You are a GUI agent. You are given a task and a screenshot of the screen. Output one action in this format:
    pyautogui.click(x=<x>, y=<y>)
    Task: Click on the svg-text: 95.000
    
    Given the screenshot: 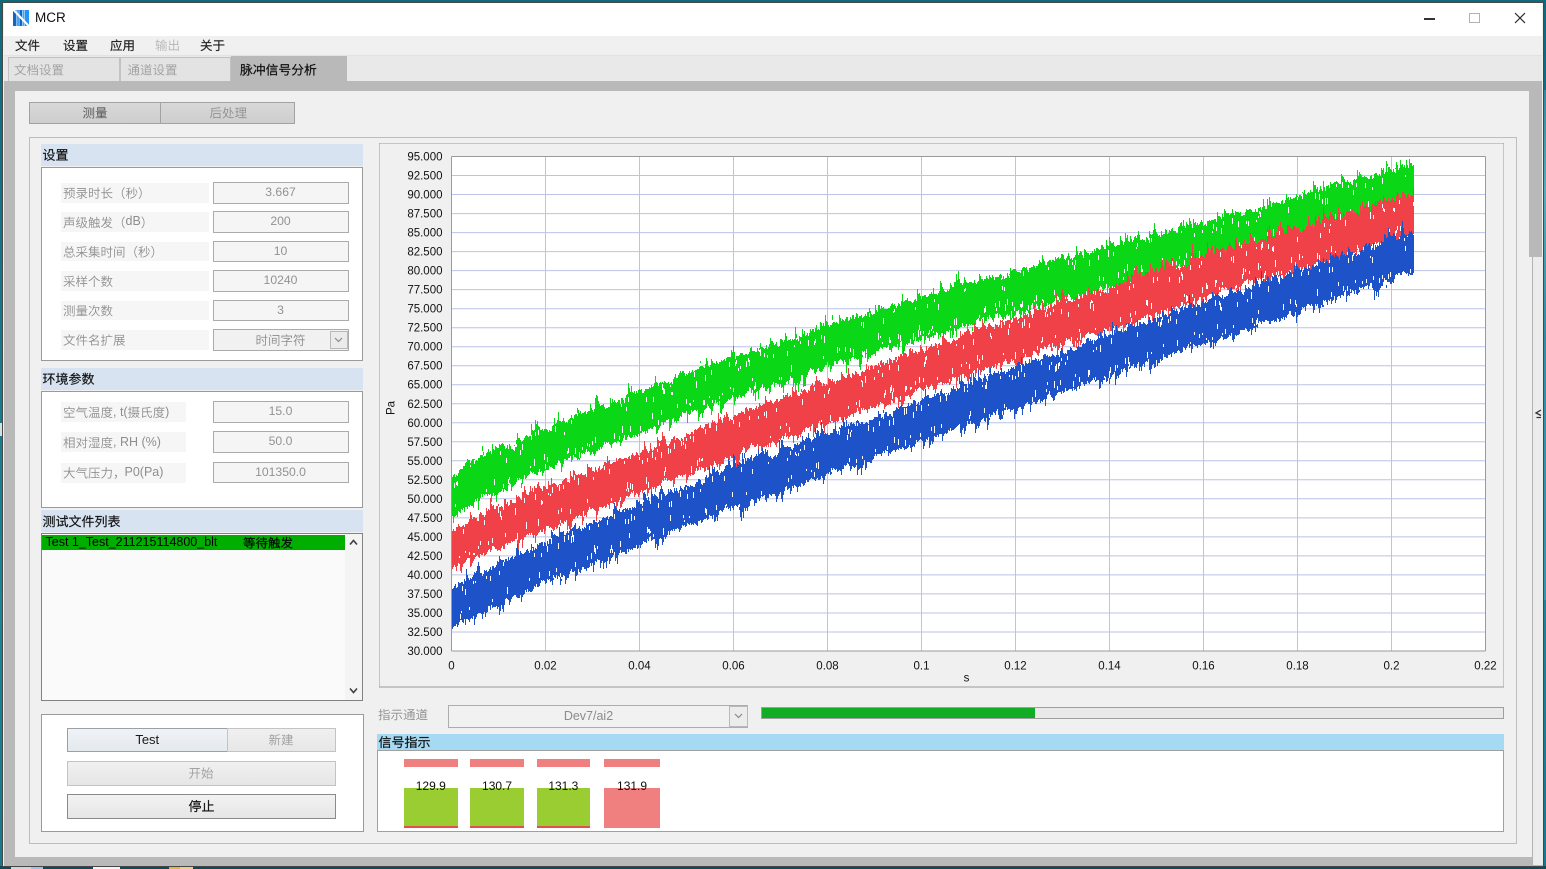 What is the action you would take?
    pyautogui.click(x=424, y=158)
    